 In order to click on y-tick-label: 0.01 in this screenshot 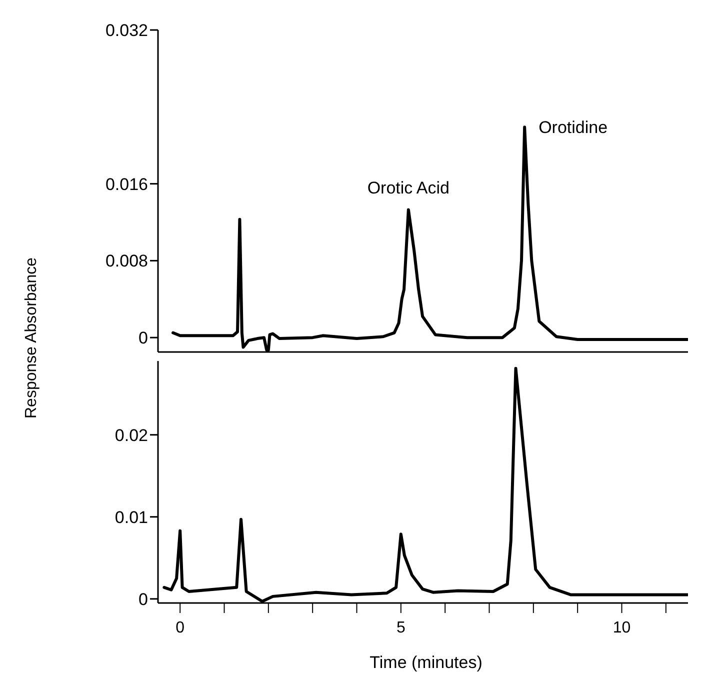, I will do `click(131, 517)`.